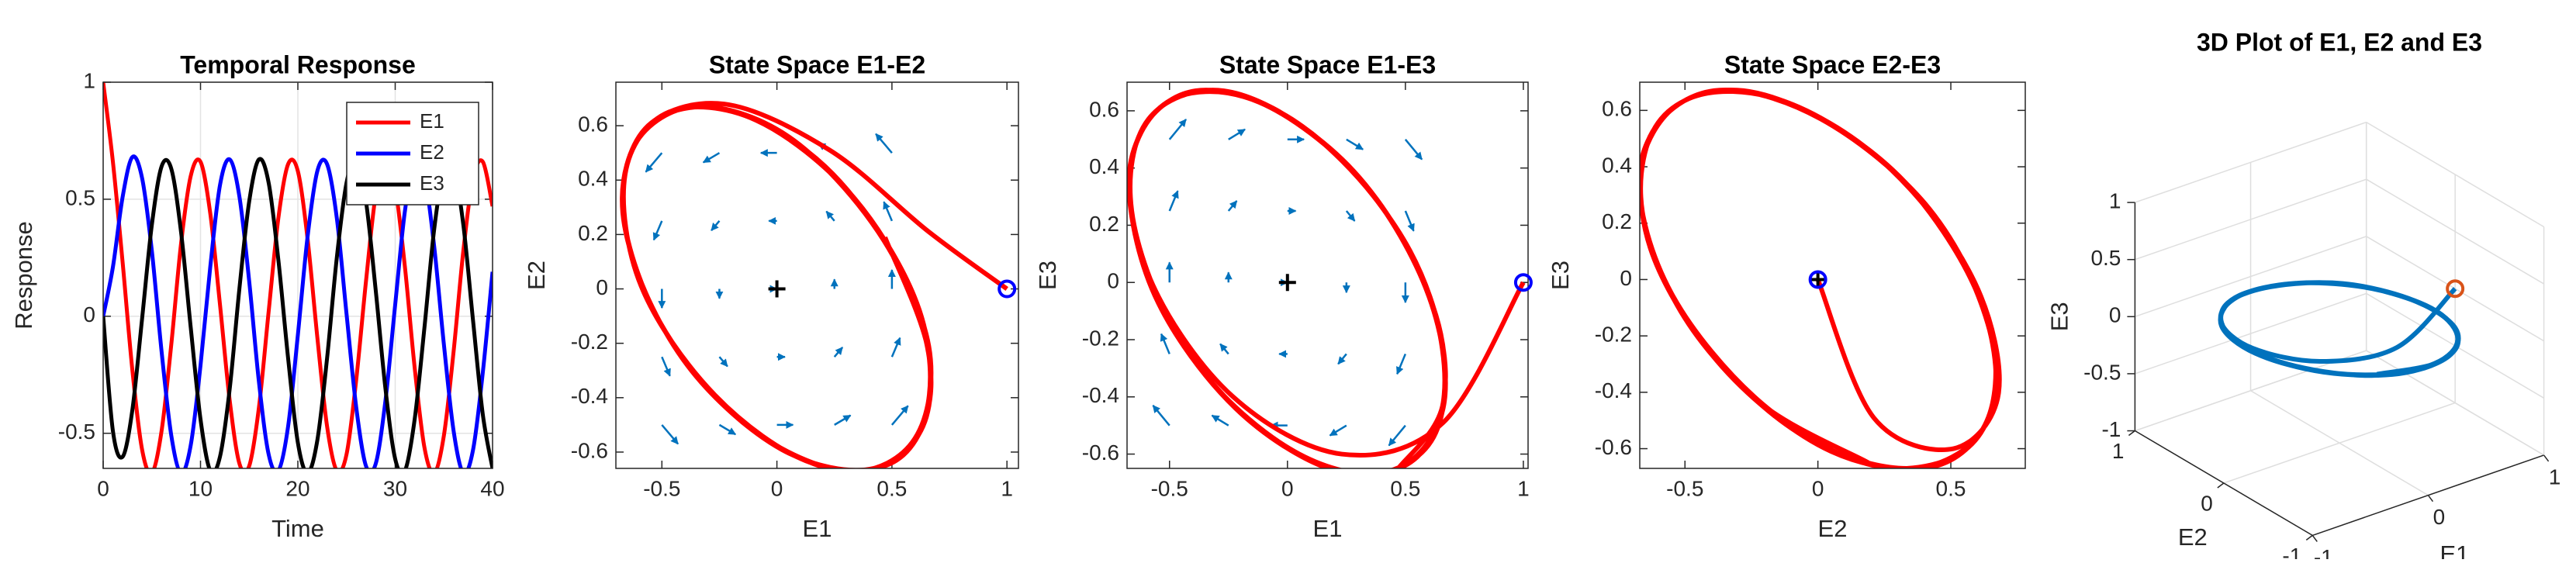 The height and width of the screenshot is (563, 2576). Describe the element at coordinates (2323, 552) in the screenshot. I see `x-tick-label: -1` at that location.